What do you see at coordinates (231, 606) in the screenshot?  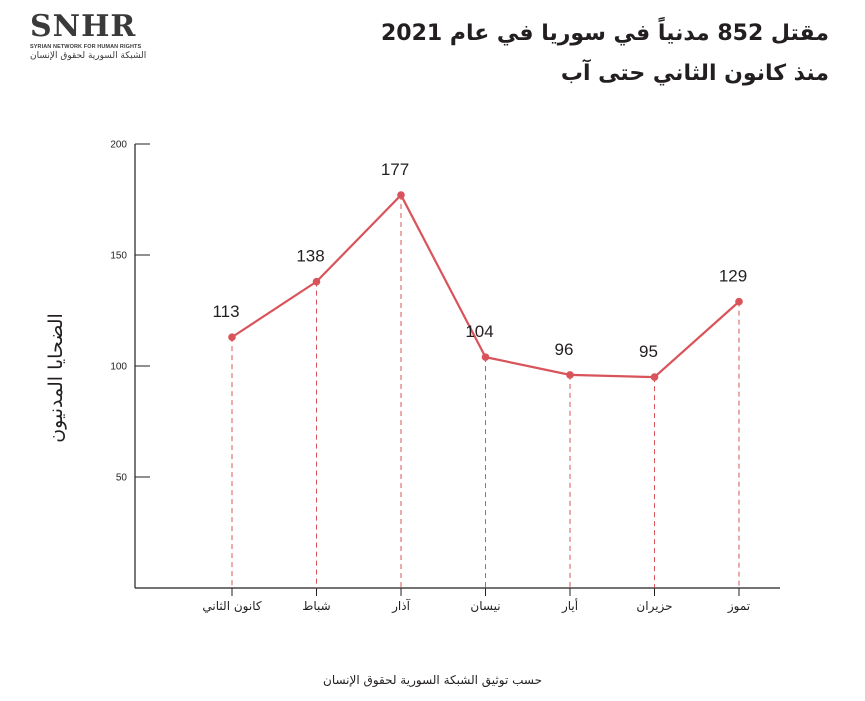 I see `x-tick-label: كانون الثاني` at bounding box center [231, 606].